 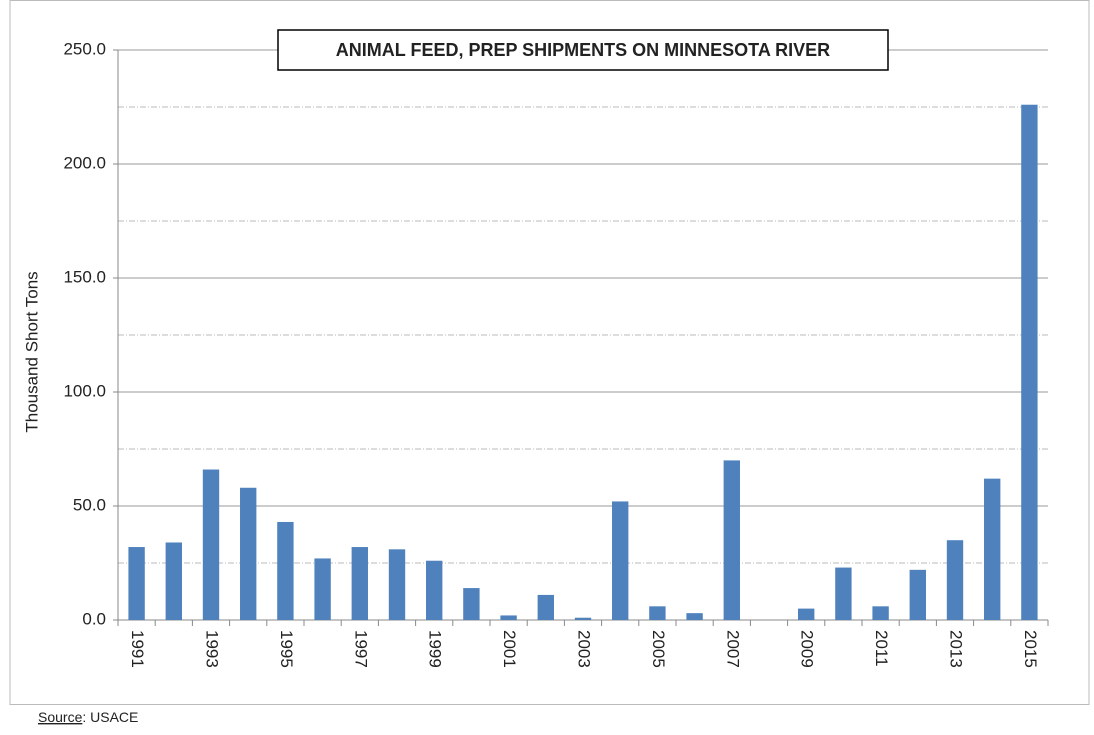 I want to click on x-tick-label: 2015, so click(x=1030, y=649).